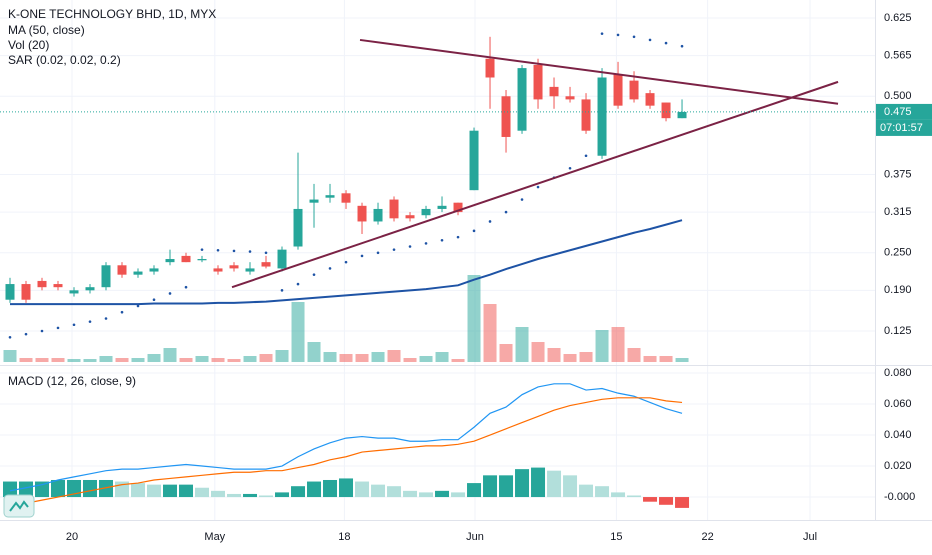 This screenshot has height=555, width=932. Describe the element at coordinates (599, 71) in the screenshot. I see `trendline` at that location.